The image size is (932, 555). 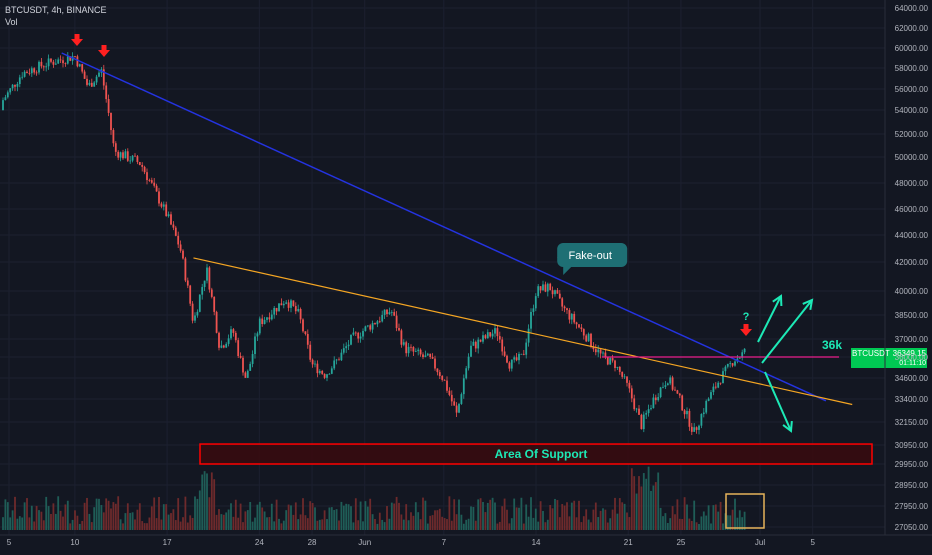 What do you see at coordinates (912, 89) in the screenshot?
I see `price-tick-label: 56000.00` at bounding box center [912, 89].